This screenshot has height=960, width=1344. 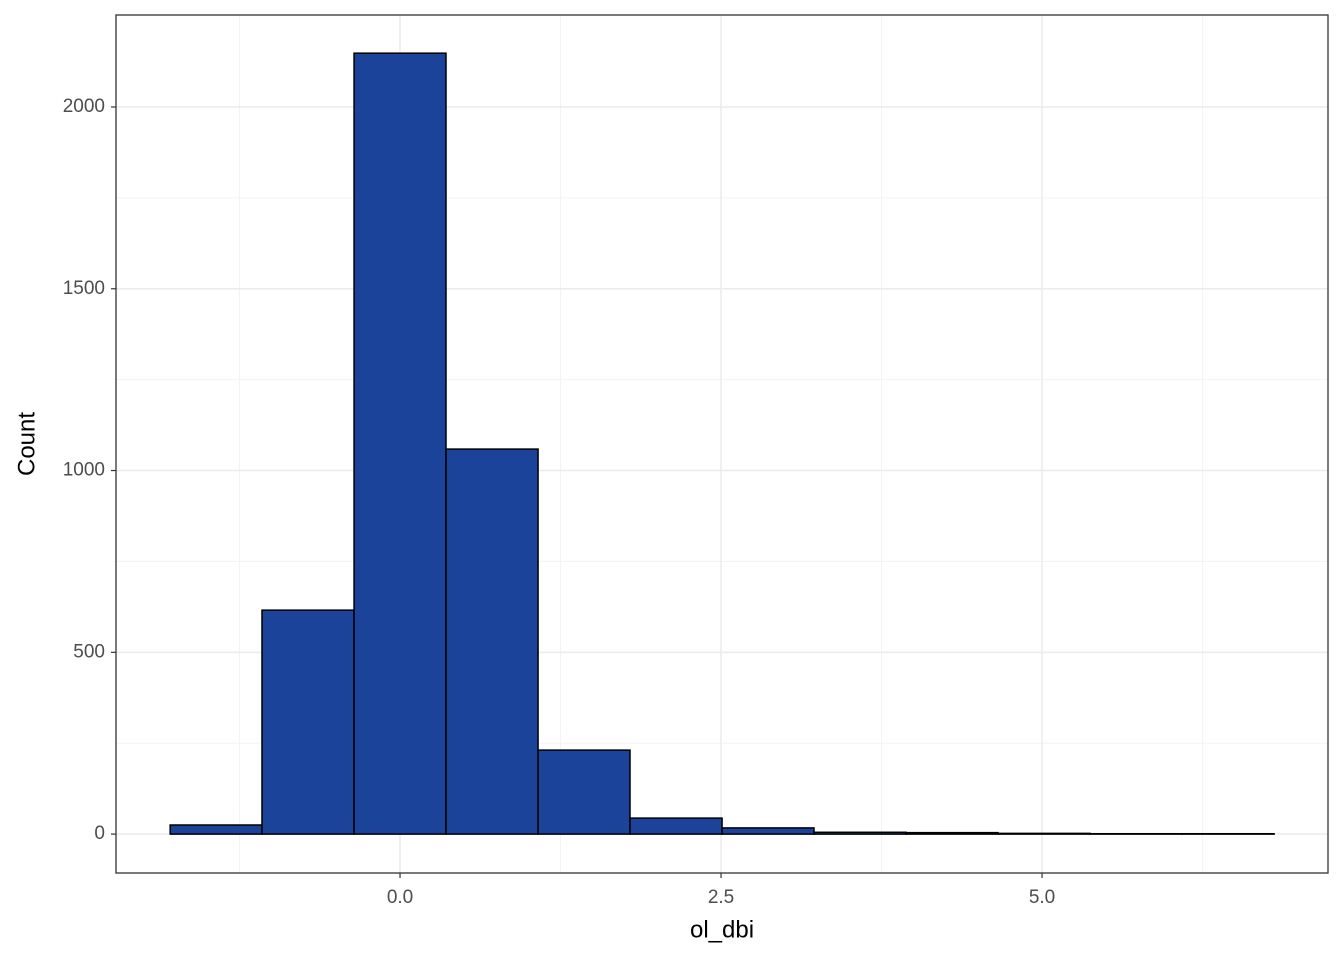 What do you see at coordinates (84, 470) in the screenshot?
I see `y-tick-label: 1000` at bounding box center [84, 470].